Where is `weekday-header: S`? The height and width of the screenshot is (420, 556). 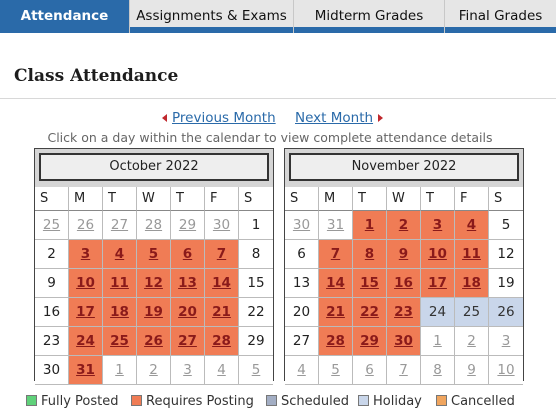 weekday-header: S is located at coordinates (302, 199).